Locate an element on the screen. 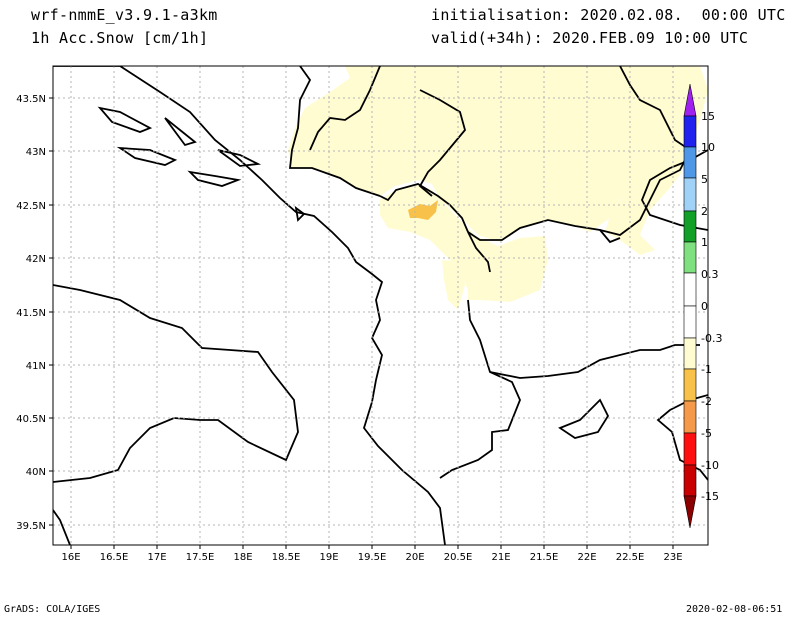 This screenshot has width=800, height=618. color-legend is located at coordinates (690, 306).